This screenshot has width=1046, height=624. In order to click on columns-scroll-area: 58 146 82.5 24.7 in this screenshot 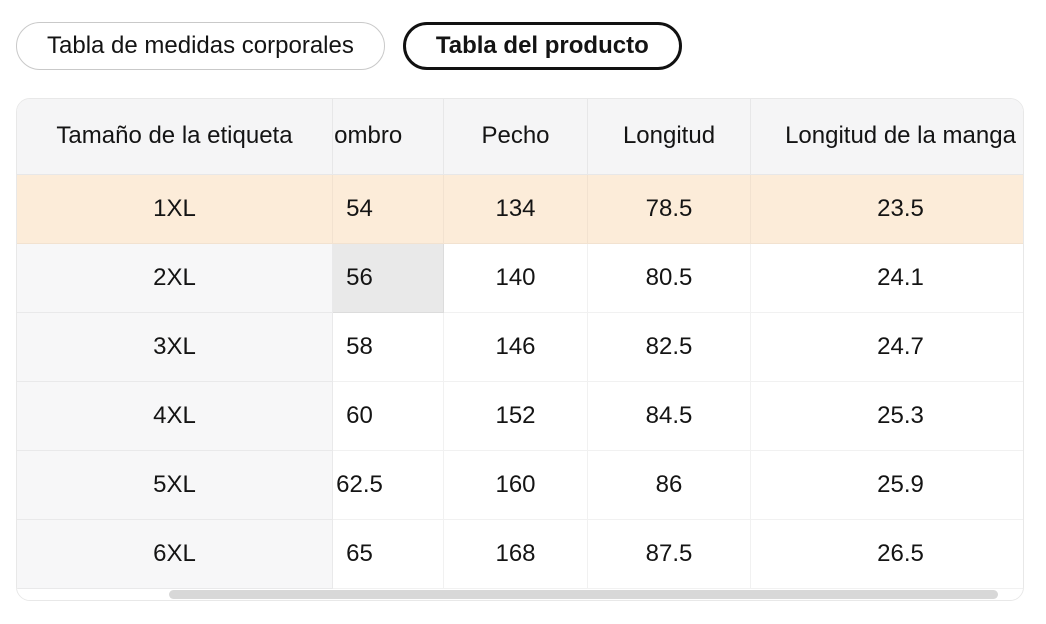, I will do `click(678, 347)`.